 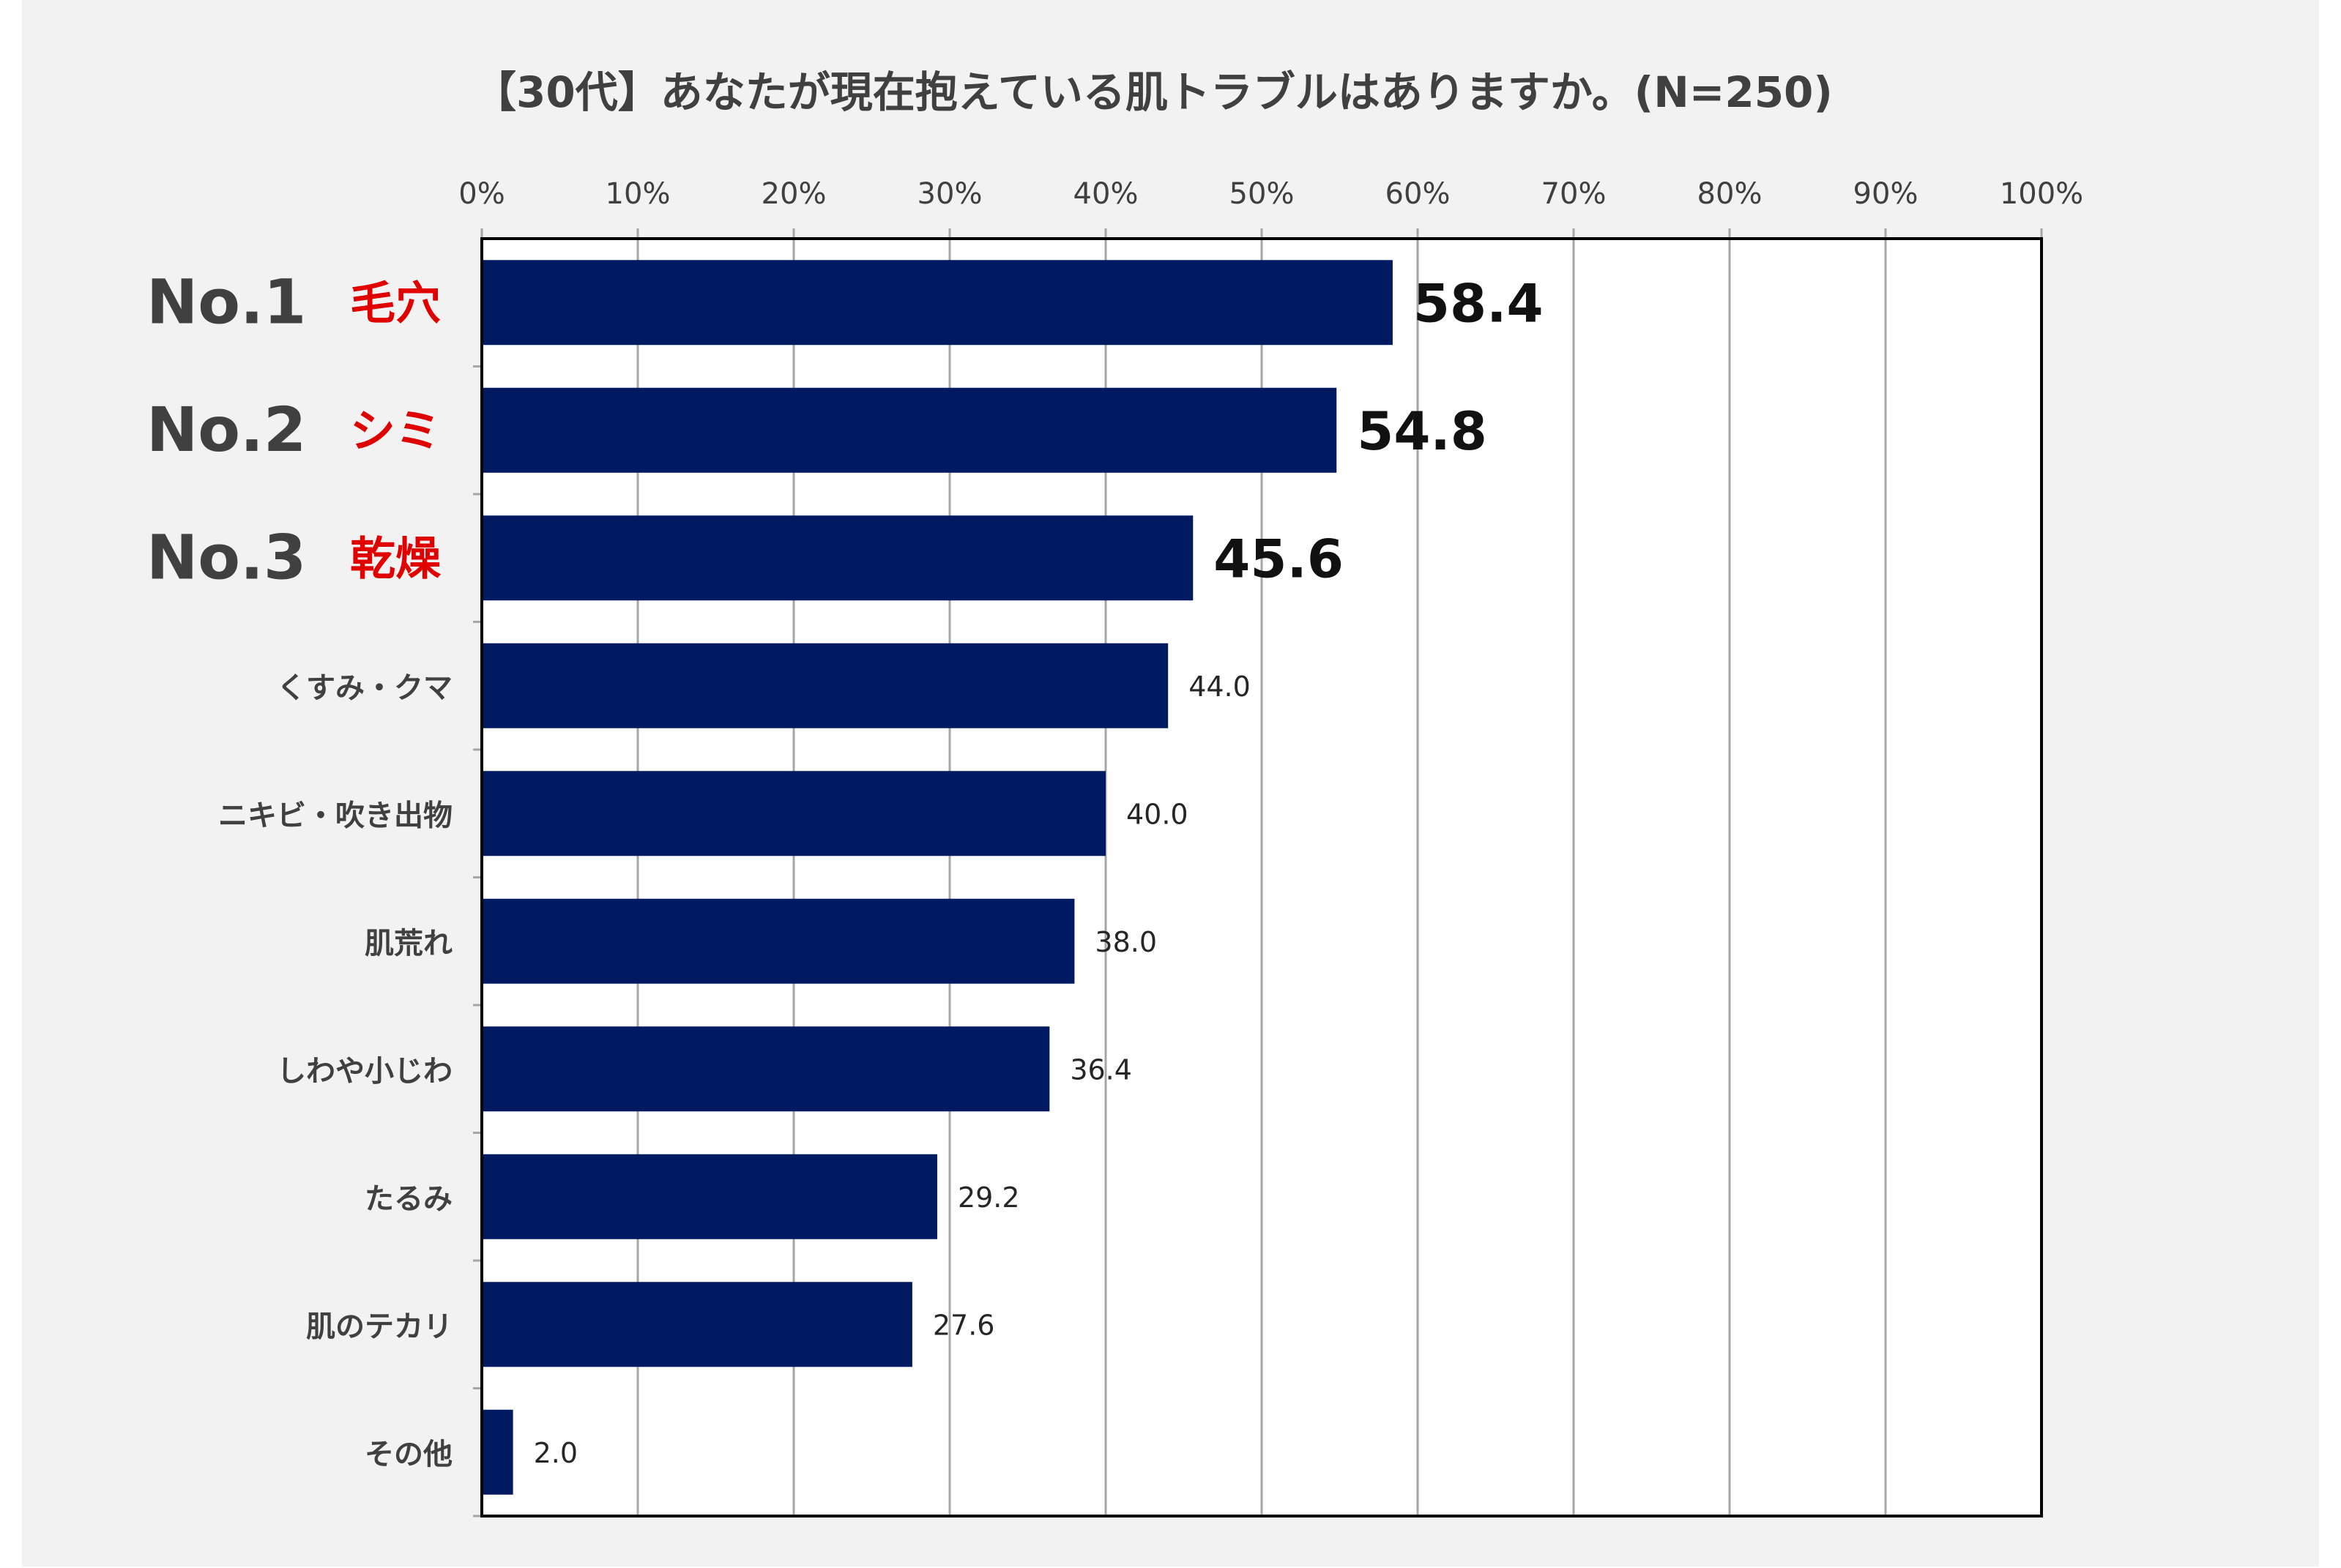 What do you see at coordinates (556, 1453) in the screenshot?
I see `value-label: 2.0` at bounding box center [556, 1453].